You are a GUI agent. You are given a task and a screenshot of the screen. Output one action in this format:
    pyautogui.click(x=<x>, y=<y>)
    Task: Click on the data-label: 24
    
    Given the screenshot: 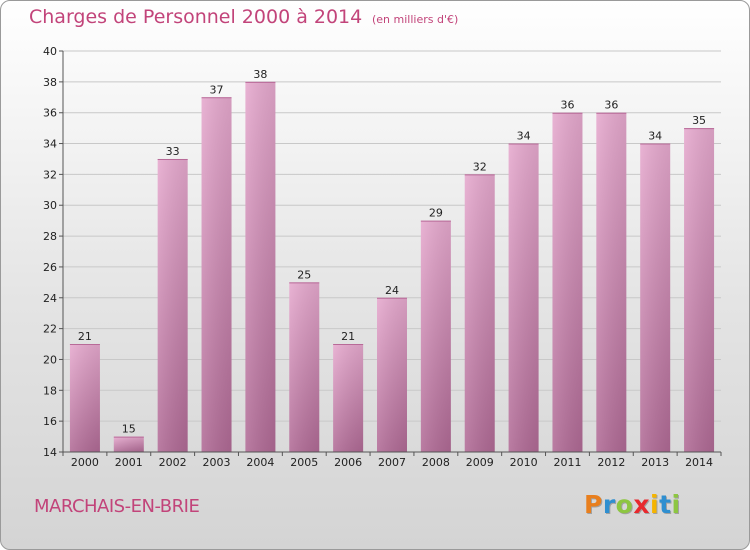 What is the action you would take?
    pyautogui.click(x=392, y=290)
    